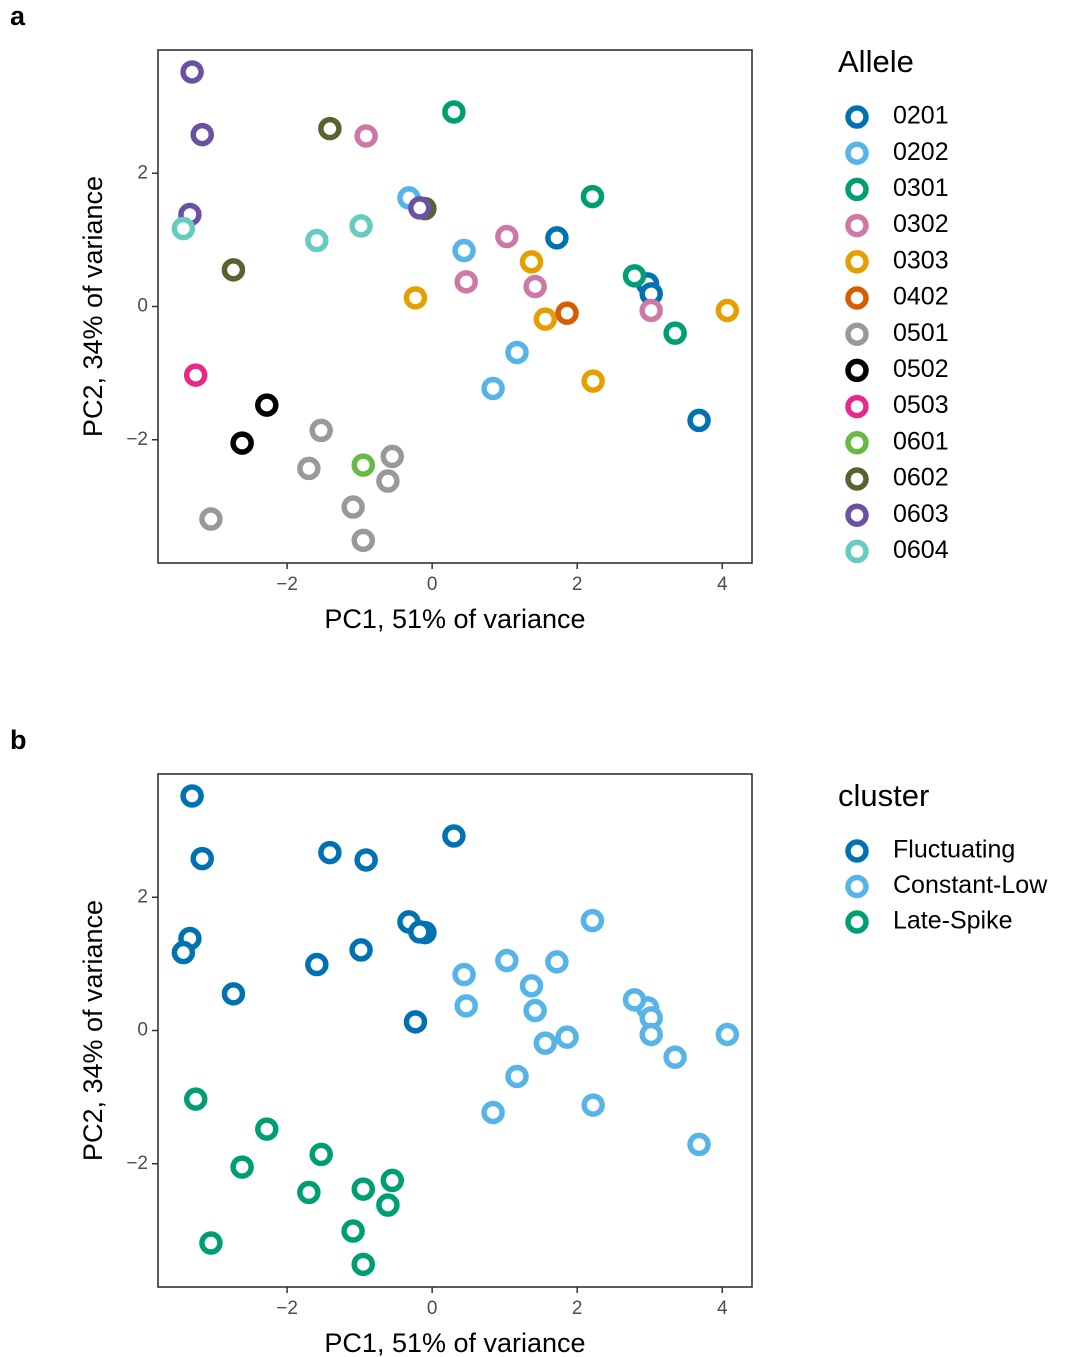 Image resolution: width=1080 pixels, height=1357 pixels. Describe the element at coordinates (921, 333) in the screenshot. I see `legend-label: 0501` at that location.